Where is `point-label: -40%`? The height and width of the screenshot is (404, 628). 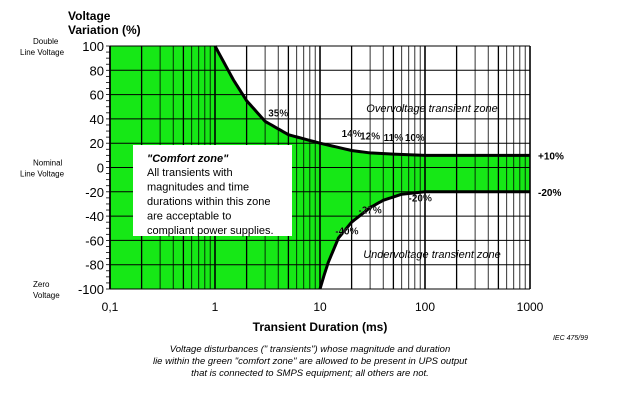 point-label: -40% is located at coordinates (346, 231).